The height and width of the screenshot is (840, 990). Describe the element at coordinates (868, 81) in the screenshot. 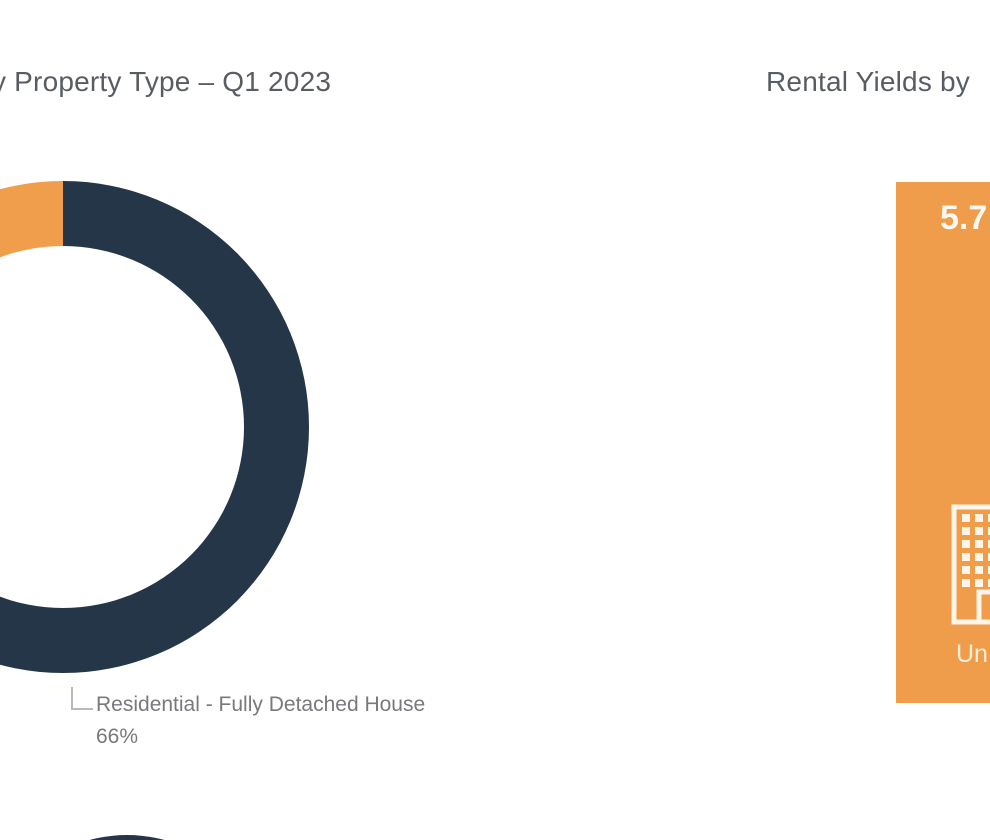

I see `bar-chart-title: Rental Yields by` at that location.